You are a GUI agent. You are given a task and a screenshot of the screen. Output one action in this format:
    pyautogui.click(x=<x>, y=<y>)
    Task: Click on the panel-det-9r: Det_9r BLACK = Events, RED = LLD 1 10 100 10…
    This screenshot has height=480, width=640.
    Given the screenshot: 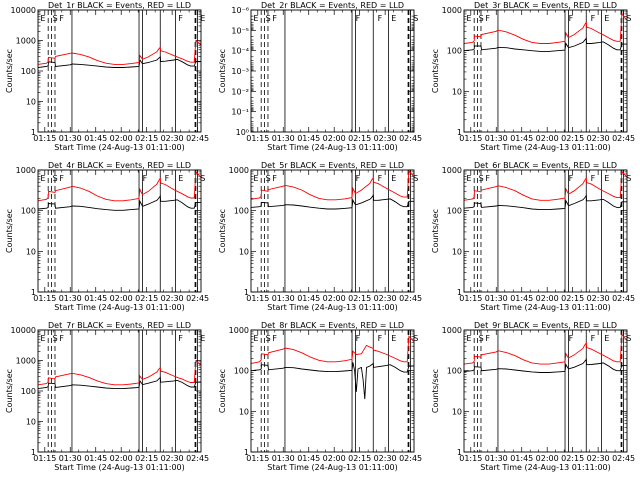 What is the action you would take?
    pyautogui.click(x=533, y=396)
    